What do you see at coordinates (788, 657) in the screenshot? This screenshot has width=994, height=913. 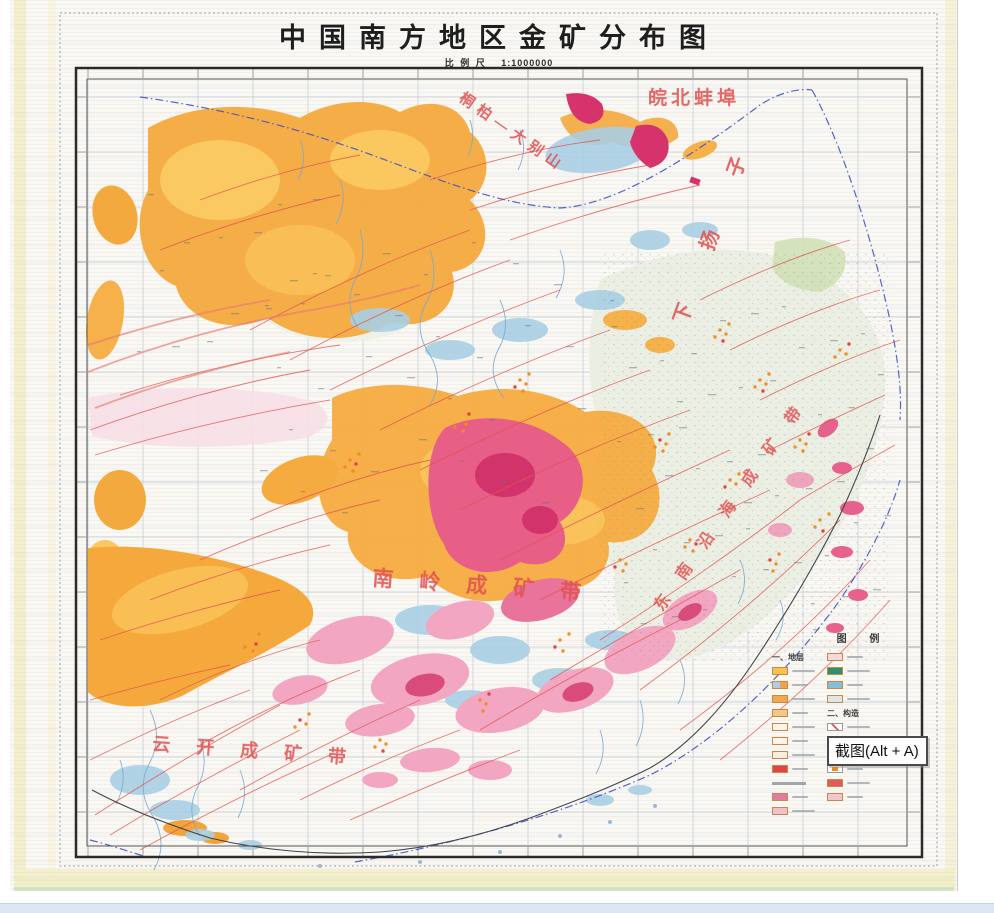 I see `legend-section-label: 一、地层` at bounding box center [788, 657].